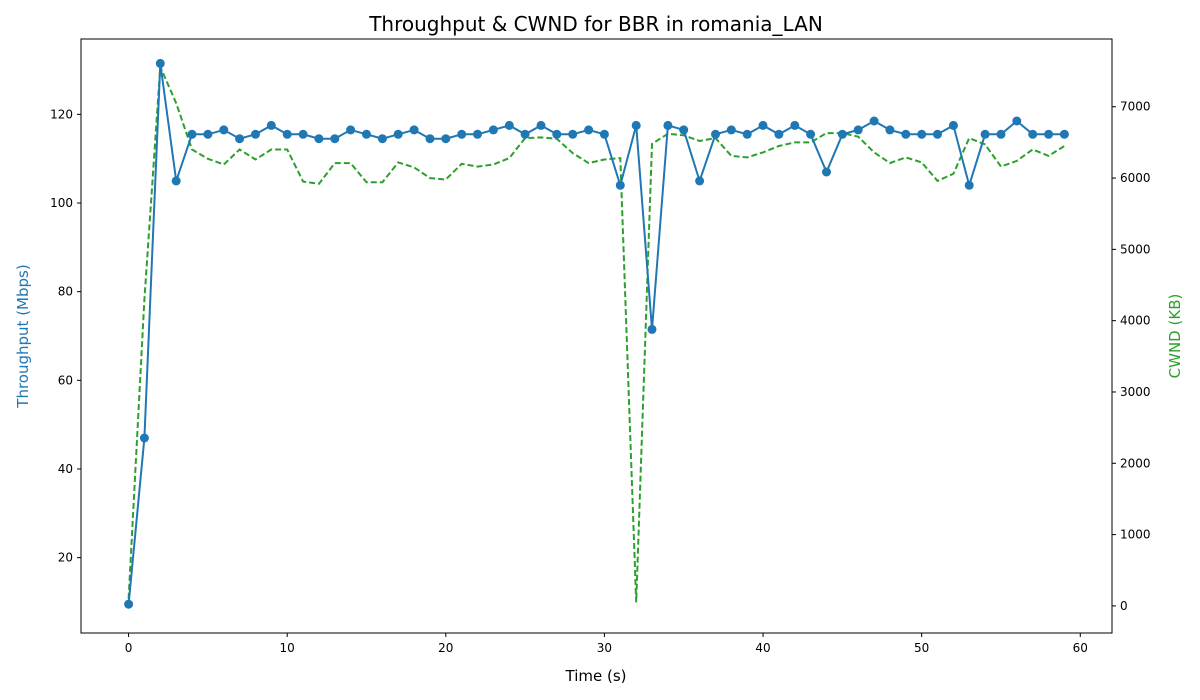  Describe the element at coordinates (1124, 606) in the screenshot. I see `y-right-tick-label: 0` at that location.